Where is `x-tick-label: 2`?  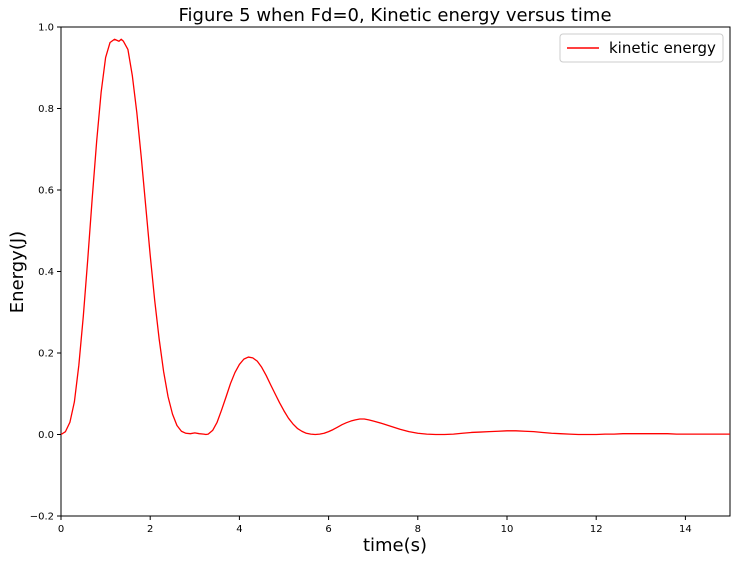 x-tick-label: 2 is located at coordinates (150, 529).